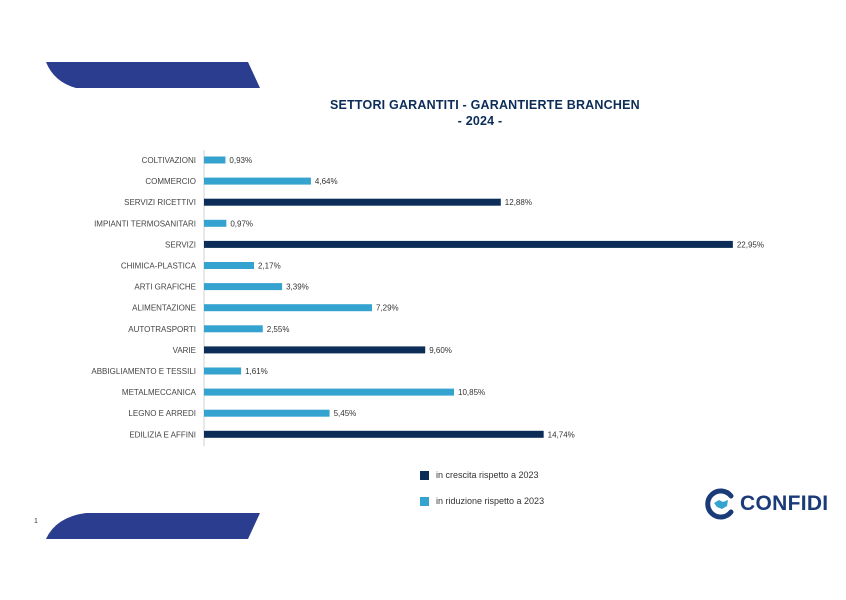 This screenshot has height=600, width=846. I want to click on legend-item-growth: in crescita rispetto a 2023, so click(482, 475).